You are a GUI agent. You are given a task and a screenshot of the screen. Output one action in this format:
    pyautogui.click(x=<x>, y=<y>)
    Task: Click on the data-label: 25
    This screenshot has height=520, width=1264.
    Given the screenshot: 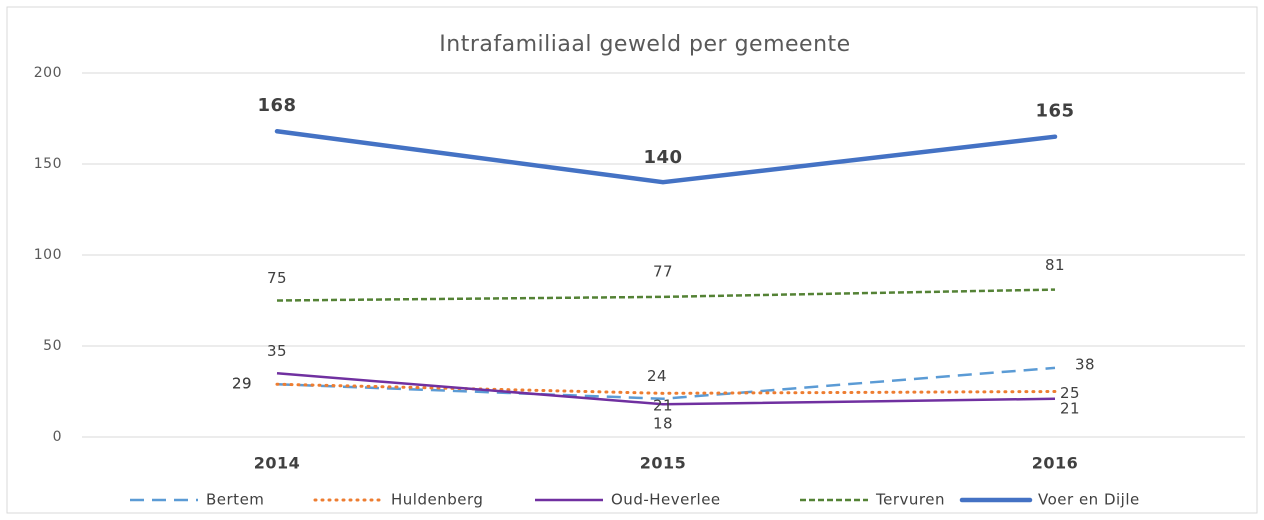 What is the action you would take?
    pyautogui.click(x=1070, y=393)
    